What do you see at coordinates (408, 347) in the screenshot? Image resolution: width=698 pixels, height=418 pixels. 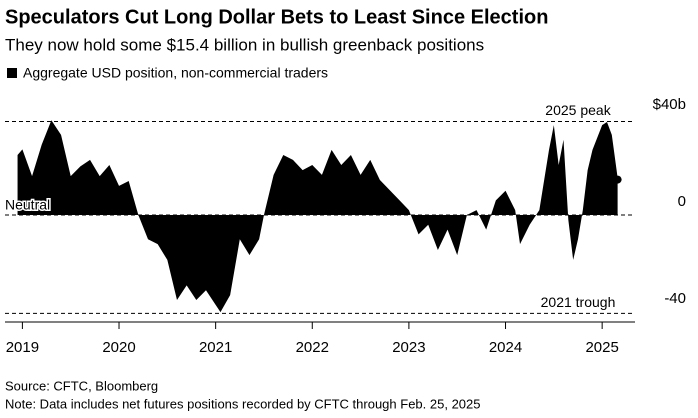 I see `x-tick-label: 2023` at bounding box center [408, 347].